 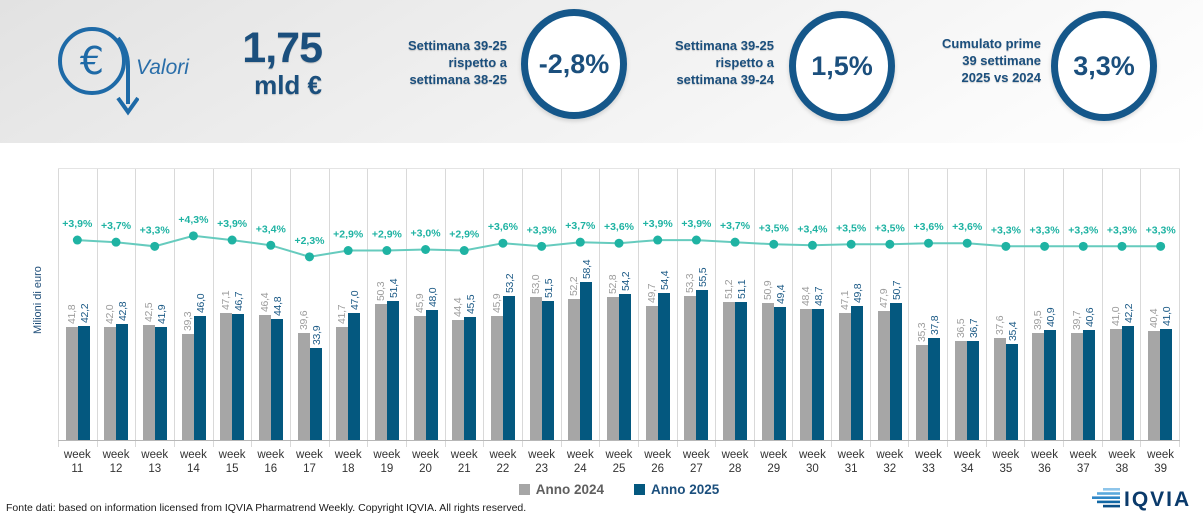 I want to click on euro-value-down-icon: €, so click(x=98, y=71).